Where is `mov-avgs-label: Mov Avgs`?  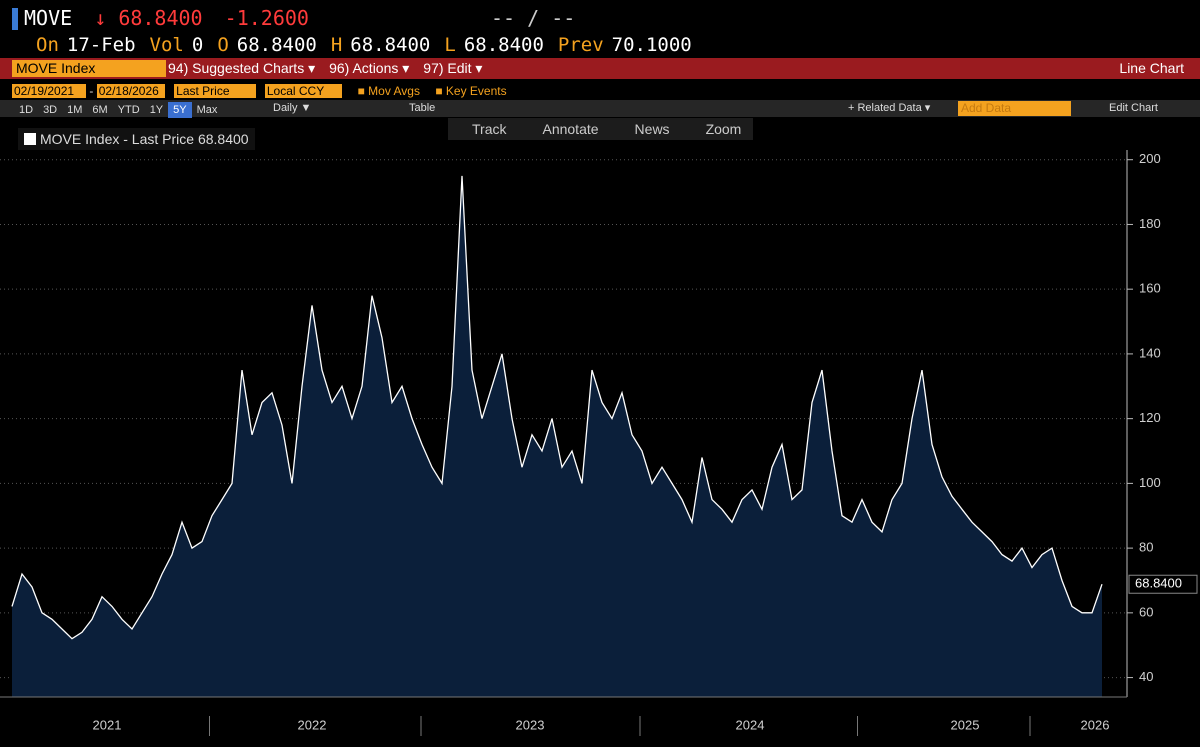 mov-avgs-label: Mov Avgs is located at coordinates (394, 91).